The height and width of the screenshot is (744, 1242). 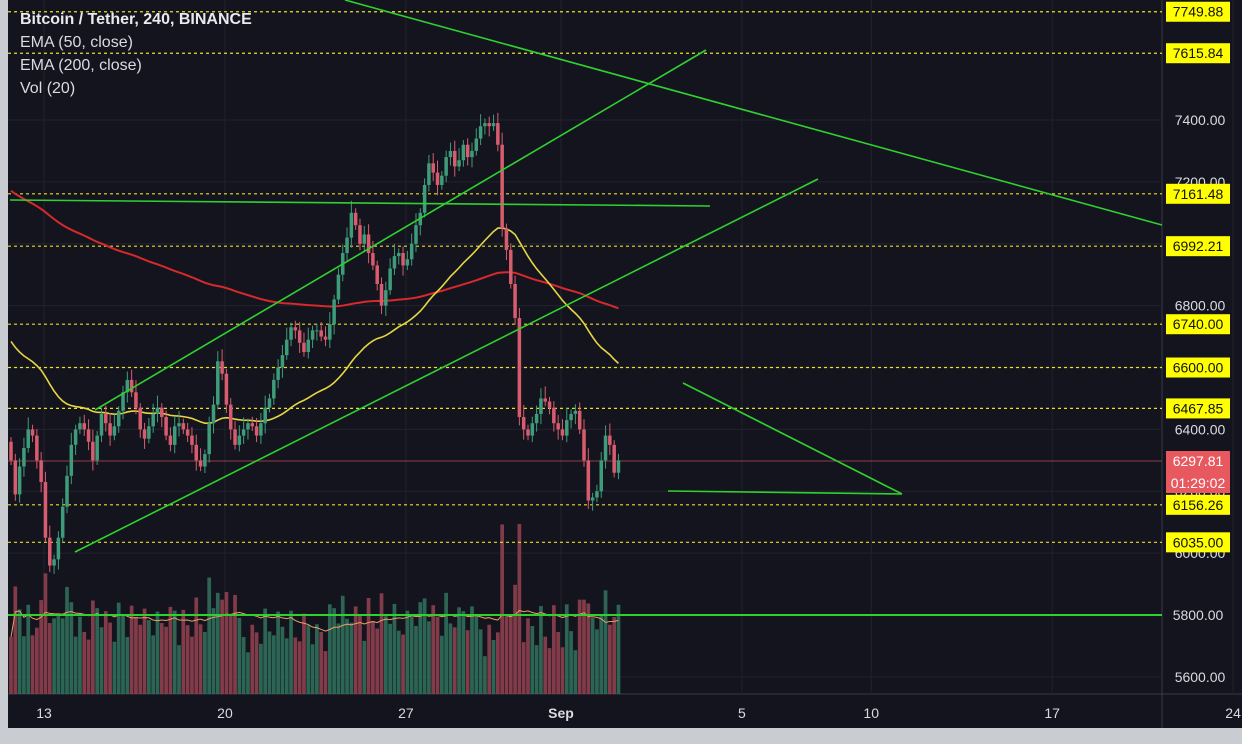 What do you see at coordinates (785, 492) in the screenshot?
I see `trend-line` at bounding box center [785, 492].